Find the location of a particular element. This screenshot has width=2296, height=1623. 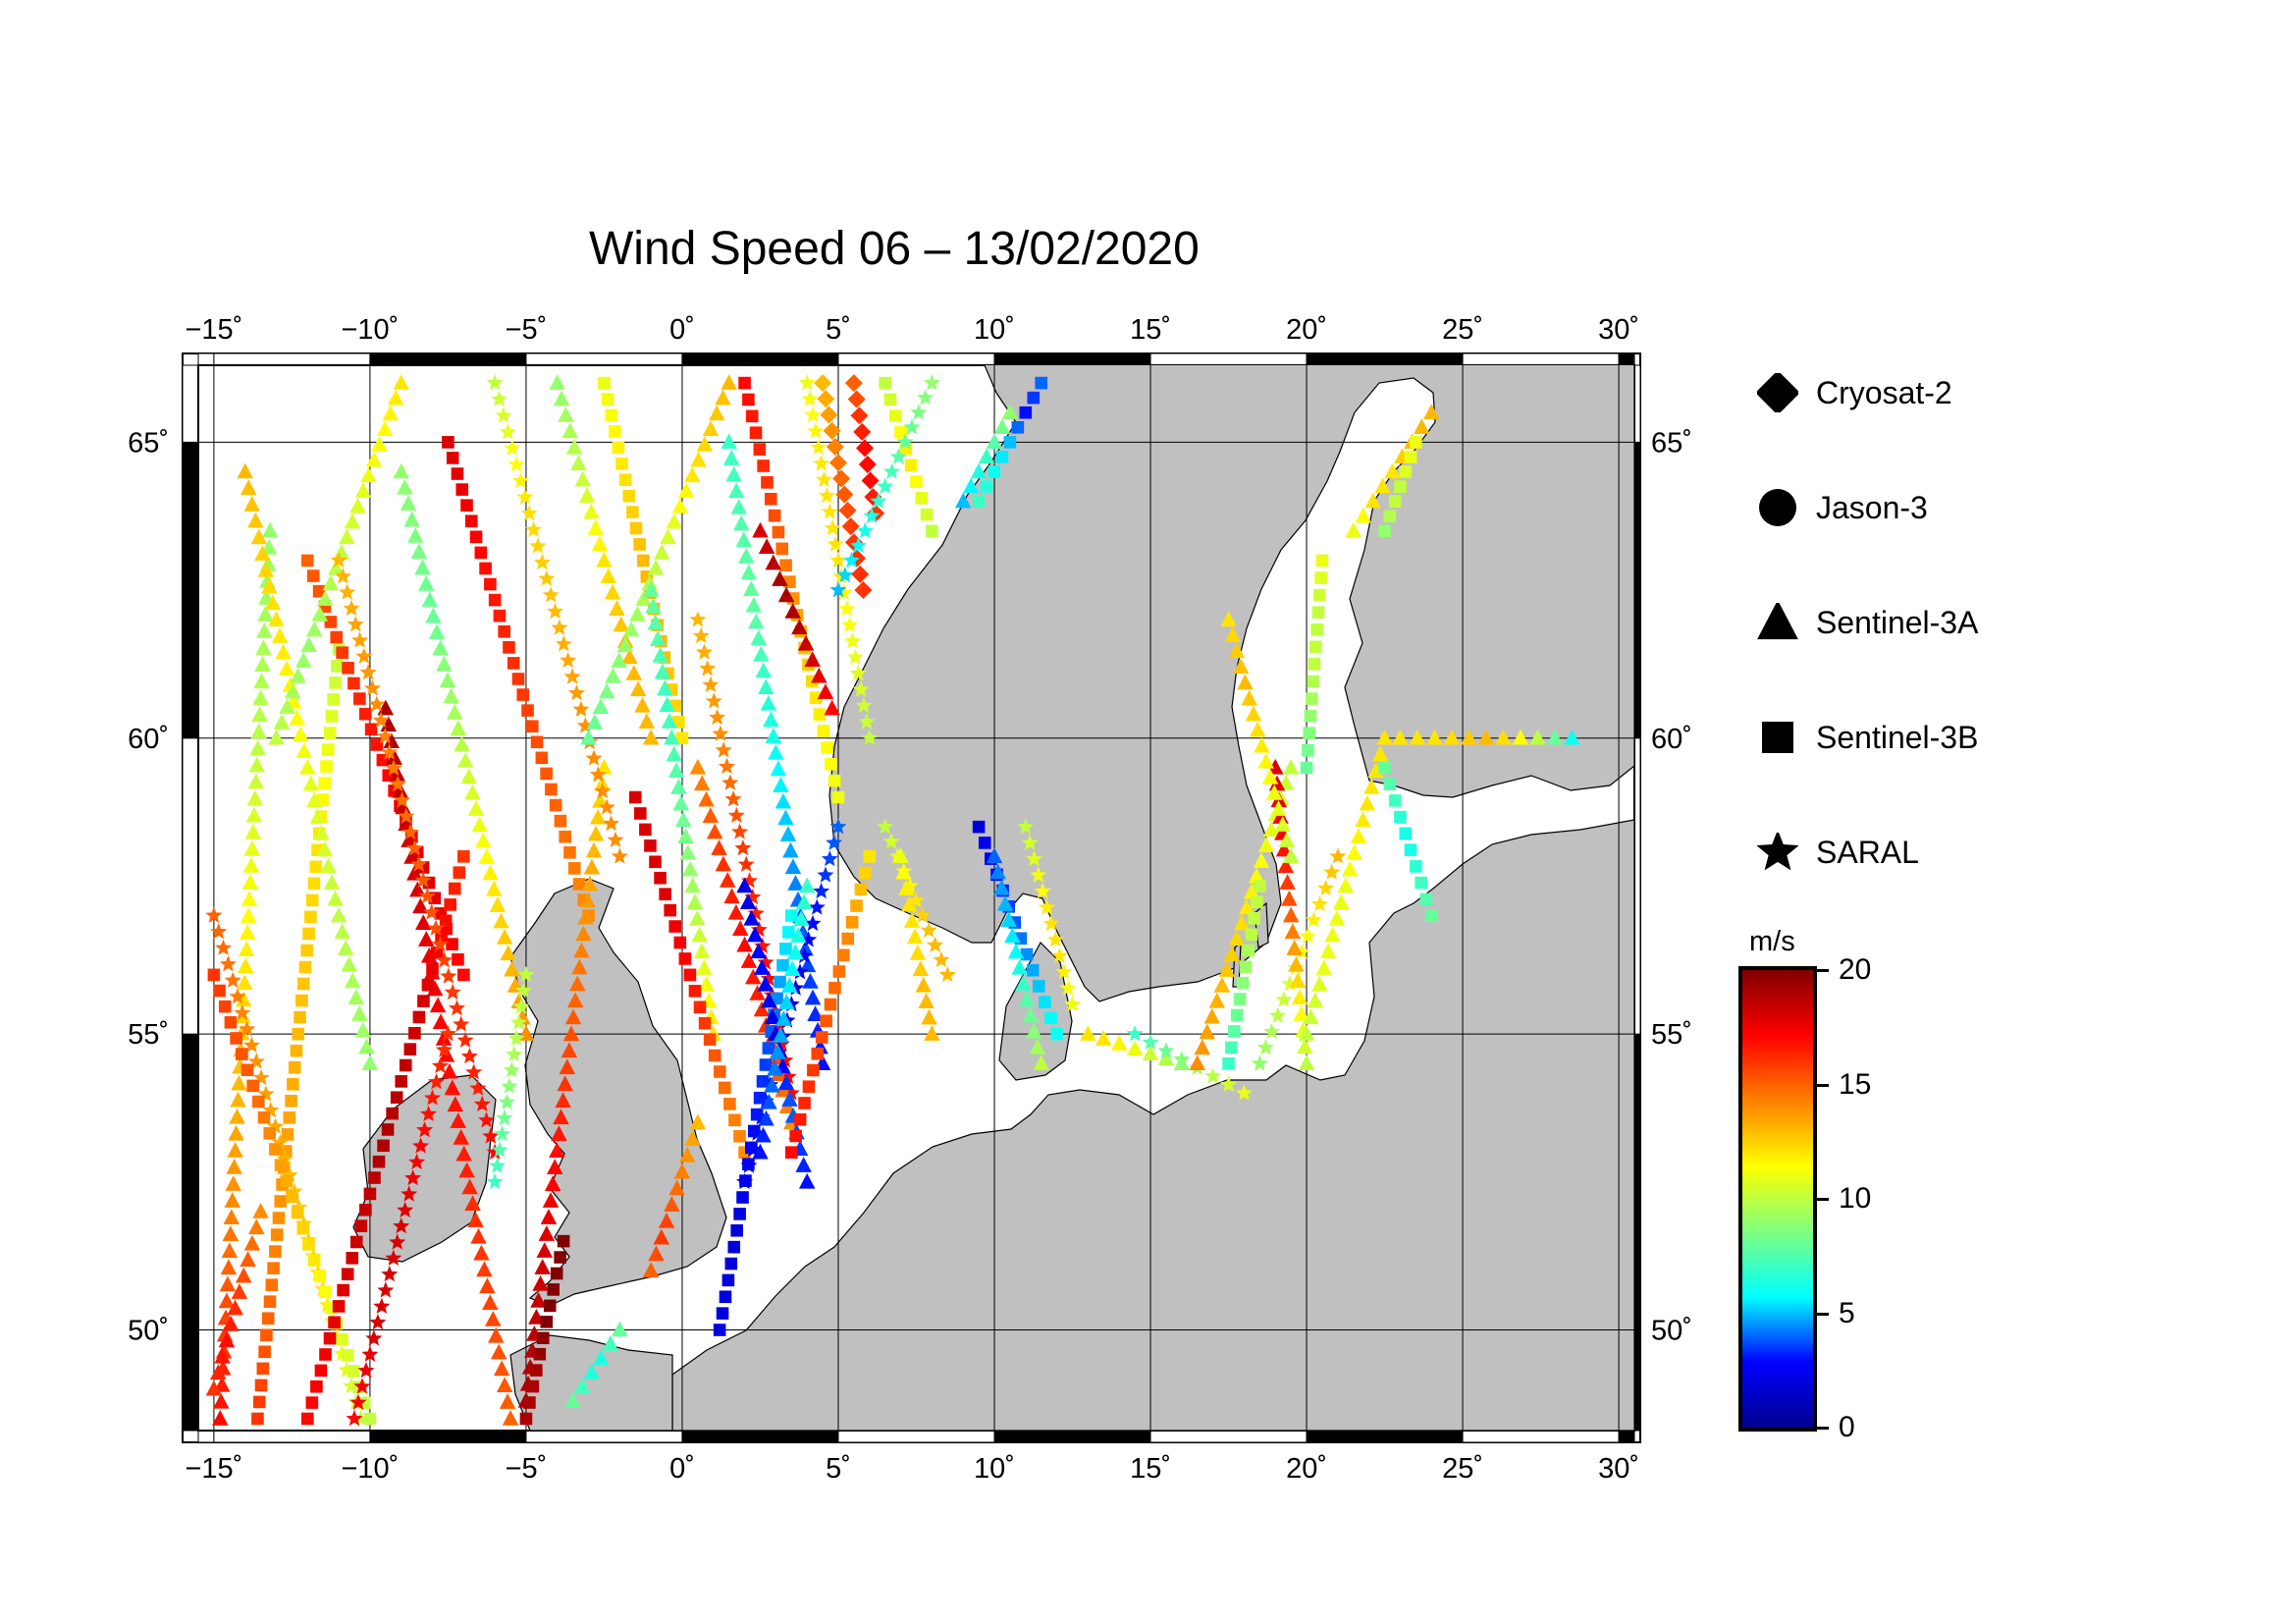

lon-tick-label-top: 30˚ is located at coordinates (1618, 330).